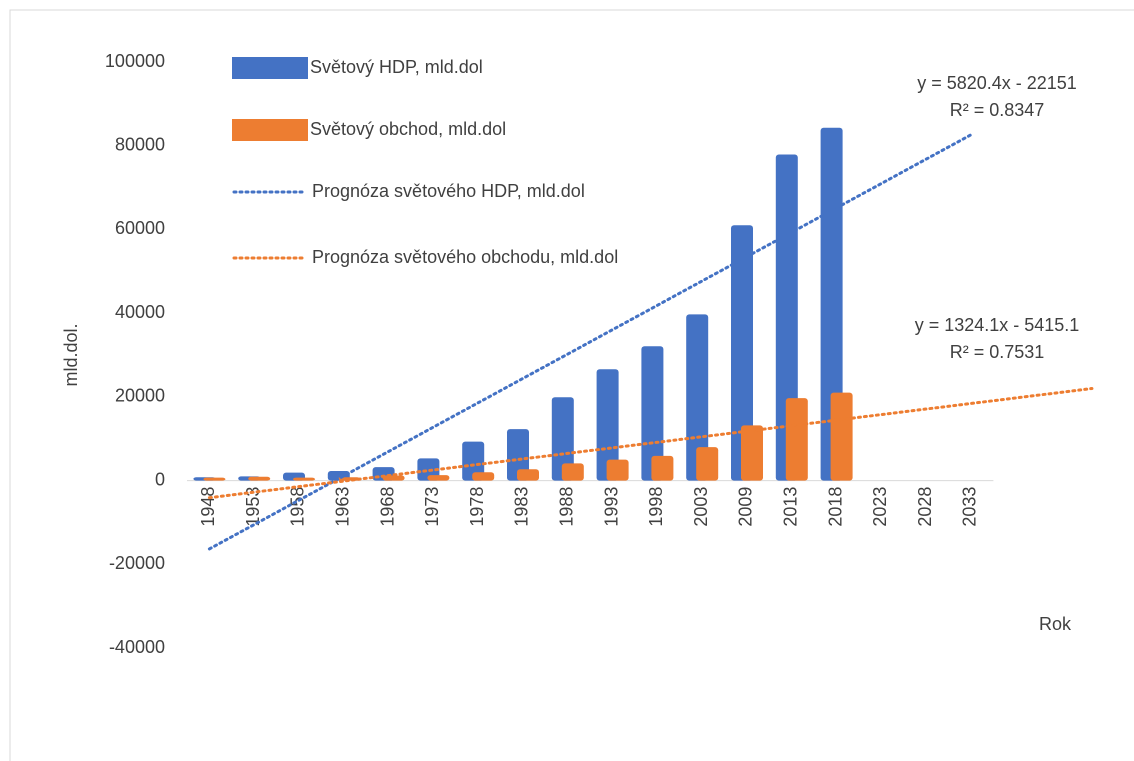  What do you see at coordinates (137, 563) in the screenshot?
I see `y-tick-label: -20000` at bounding box center [137, 563].